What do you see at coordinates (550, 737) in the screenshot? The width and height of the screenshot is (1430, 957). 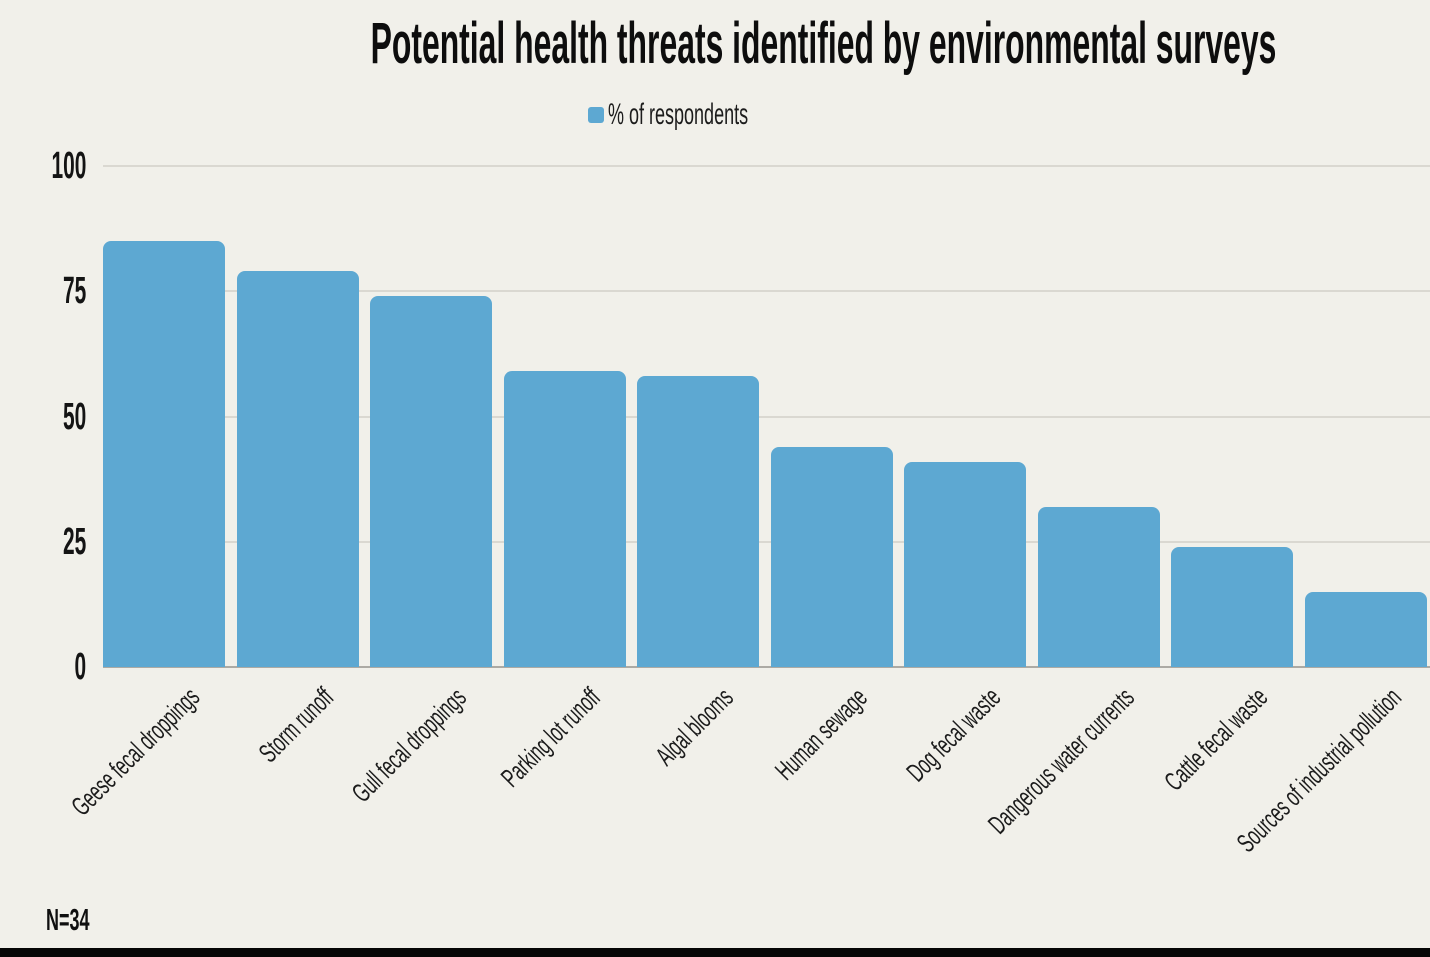 I see `x-axis-category-label: Parking lot runoff` at bounding box center [550, 737].